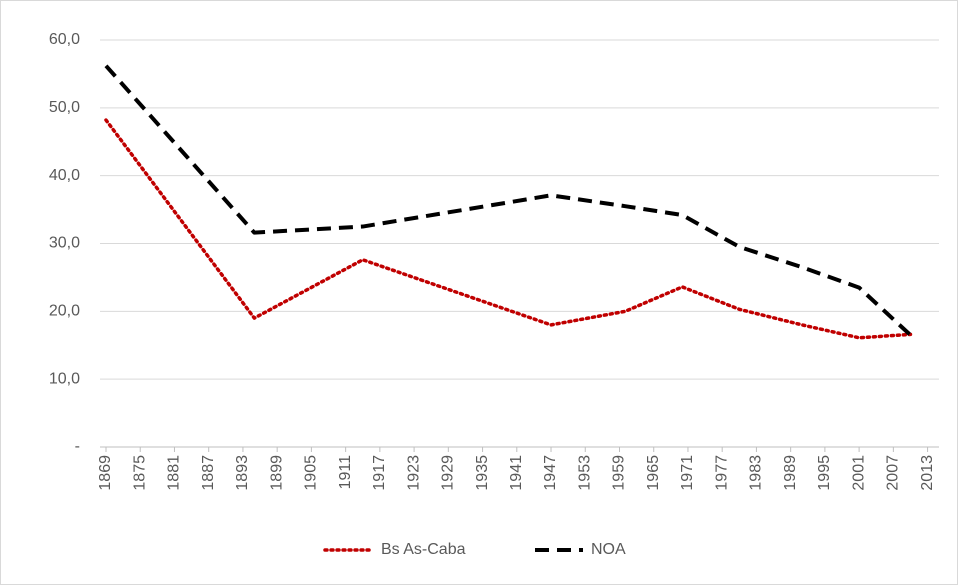 The image size is (958, 585). What do you see at coordinates (64, 39) in the screenshot?
I see `y-tick-label: 60,0` at bounding box center [64, 39].